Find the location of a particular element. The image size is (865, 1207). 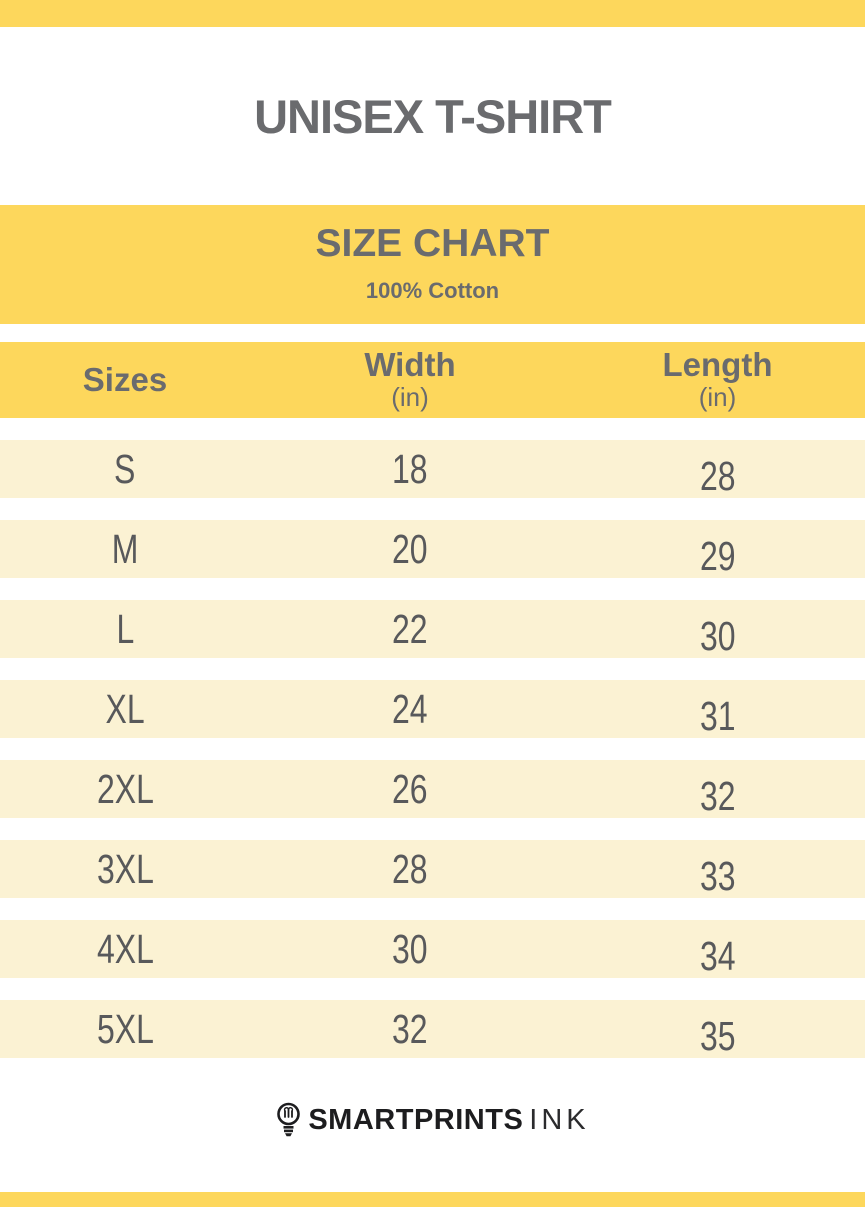

length-cell: 30 is located at coordinates (717, 629).